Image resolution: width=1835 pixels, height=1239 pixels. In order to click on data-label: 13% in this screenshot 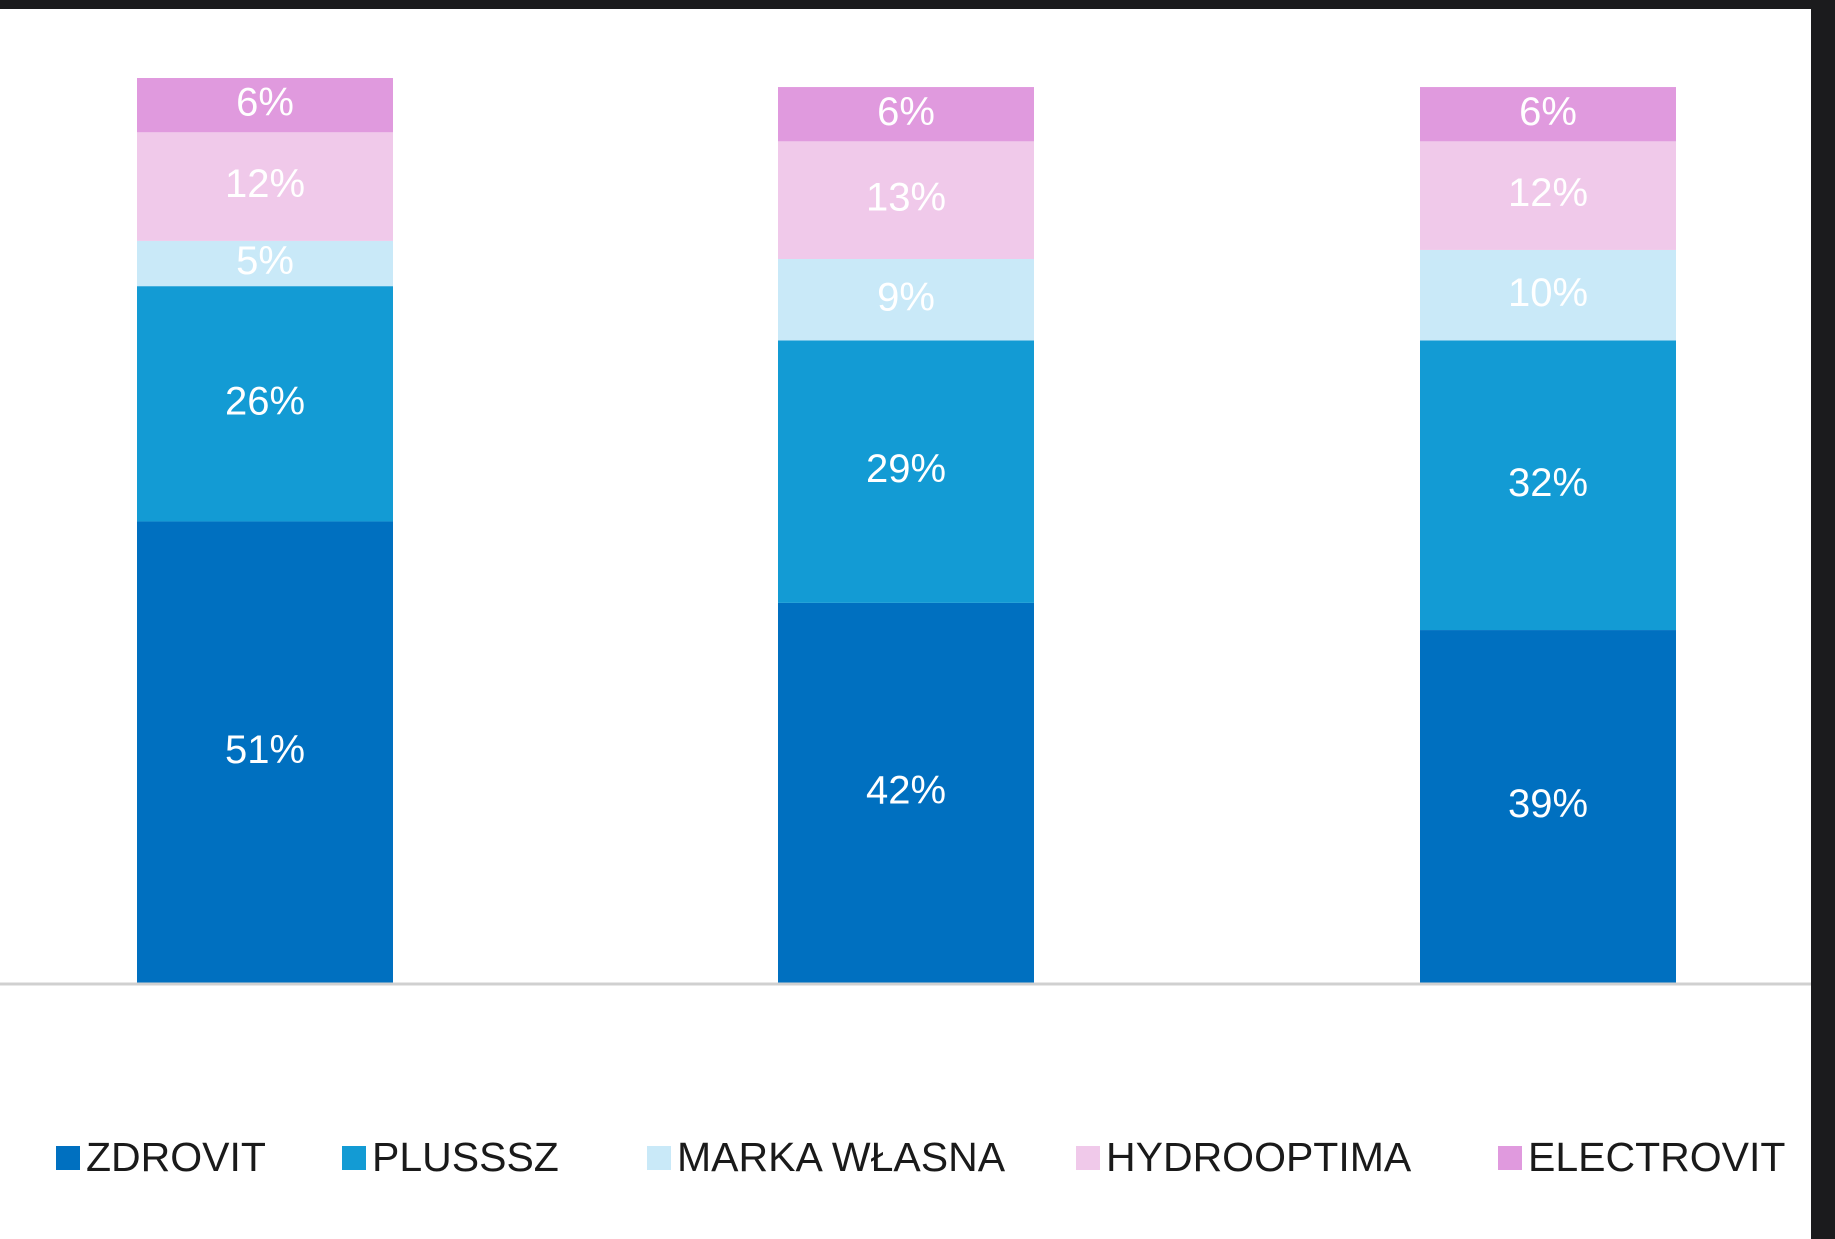, I will do `click(906, 198)`.